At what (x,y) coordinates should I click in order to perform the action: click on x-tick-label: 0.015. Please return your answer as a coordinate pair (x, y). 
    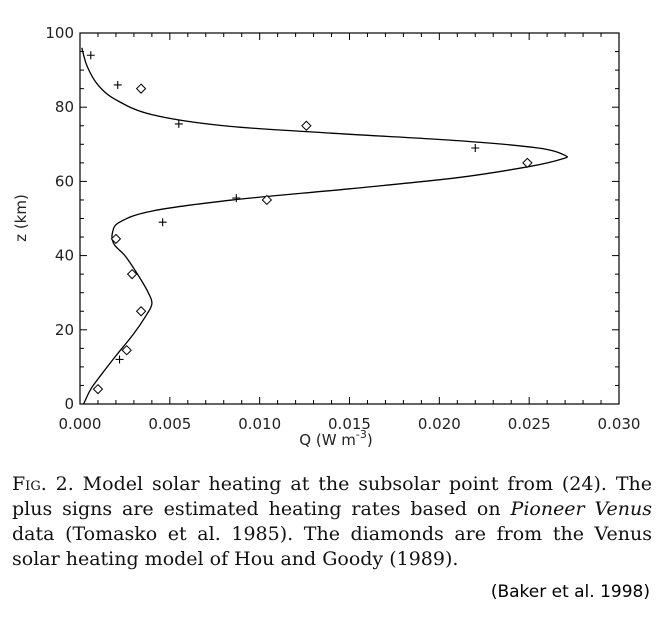
    Looking at the image, I should click on (349, 424).